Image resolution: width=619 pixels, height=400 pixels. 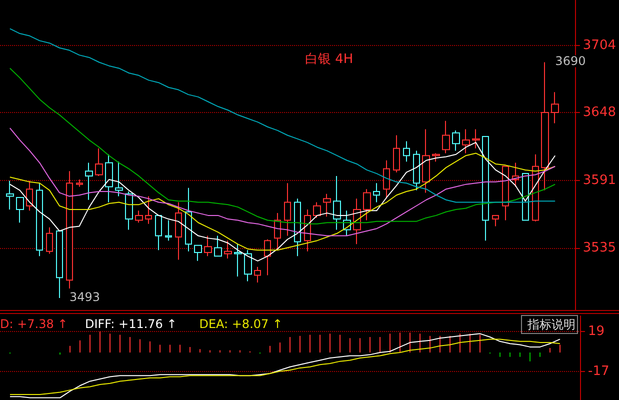 I want to click on annotation: D: +7.38 ↑, so click(x=34, y=324).